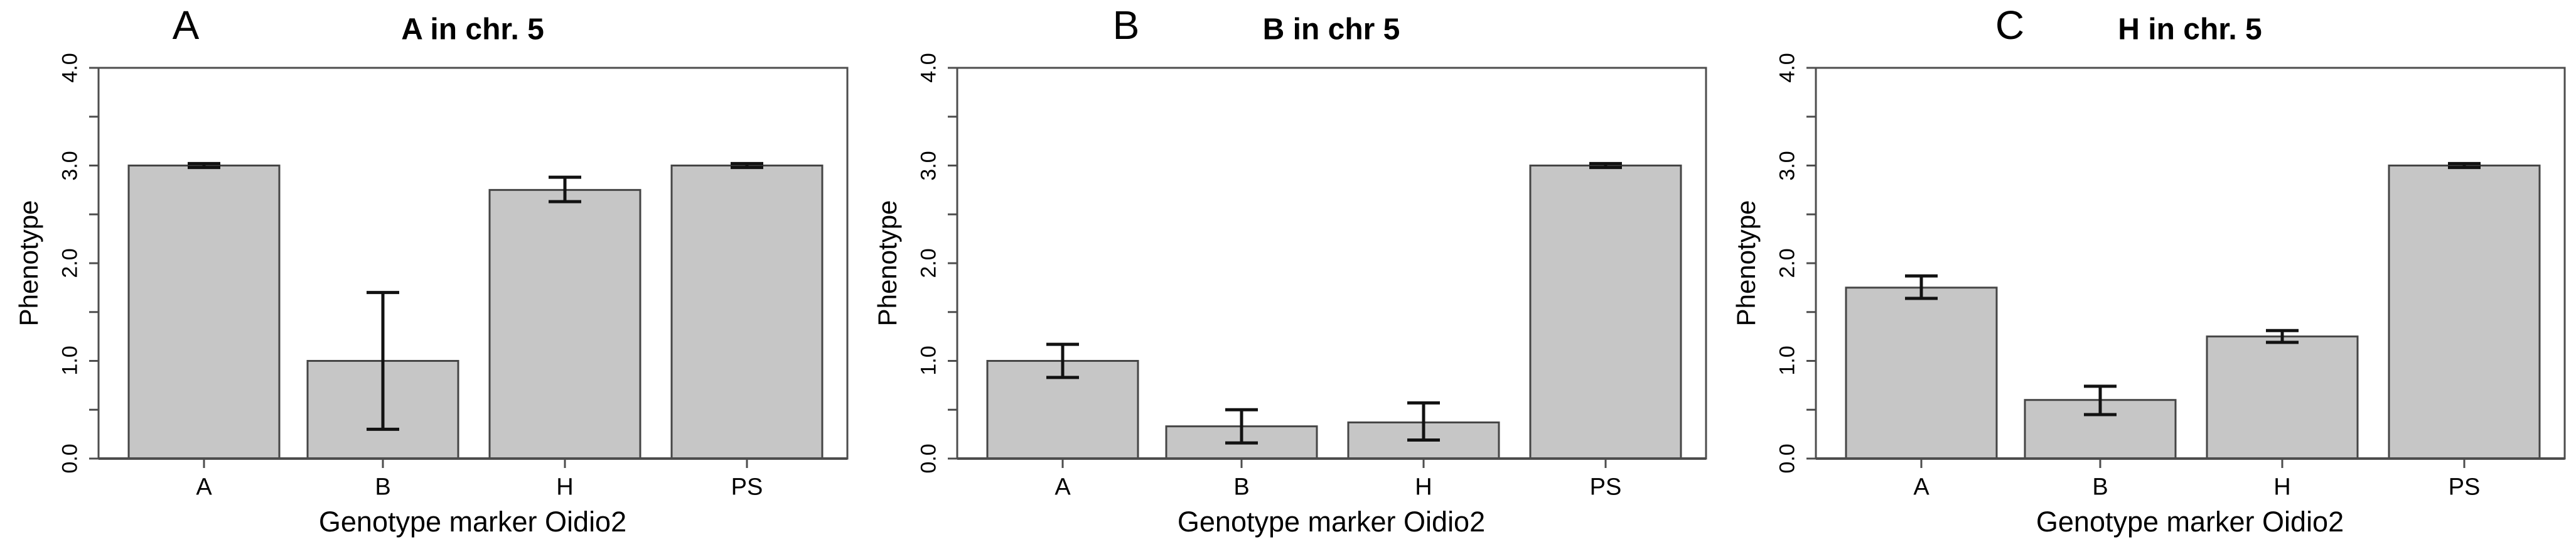  What do you see at coordinates (1126, 25) in the screenshot?
I see `panel-letter-b: B` at bounding box center [1126, 25].